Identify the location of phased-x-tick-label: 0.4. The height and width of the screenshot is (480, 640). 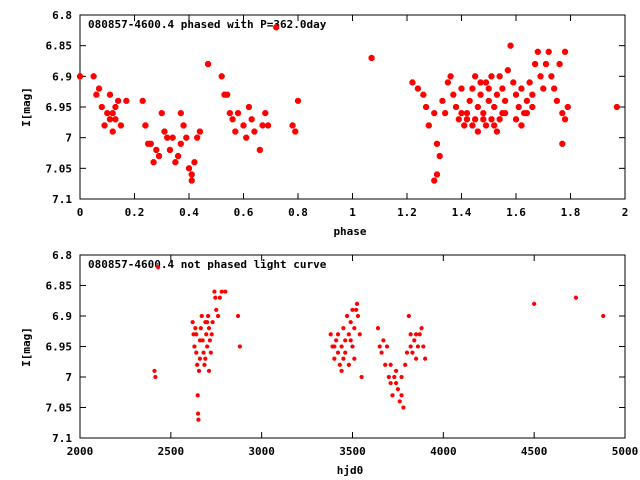
(189, 212).